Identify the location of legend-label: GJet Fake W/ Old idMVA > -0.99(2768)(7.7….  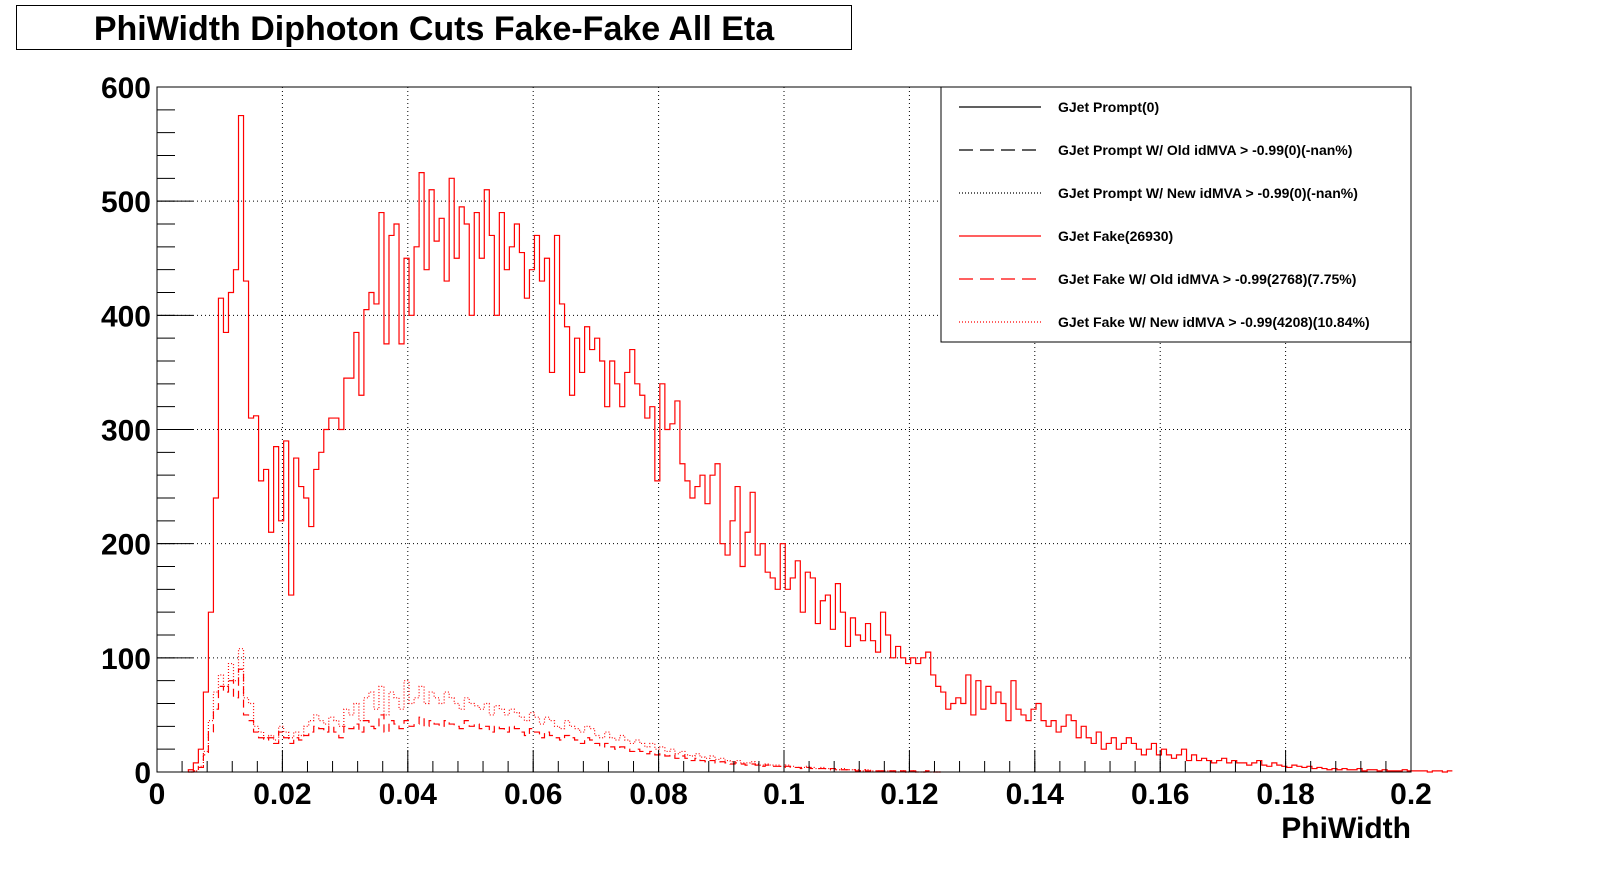
(1207, 279).